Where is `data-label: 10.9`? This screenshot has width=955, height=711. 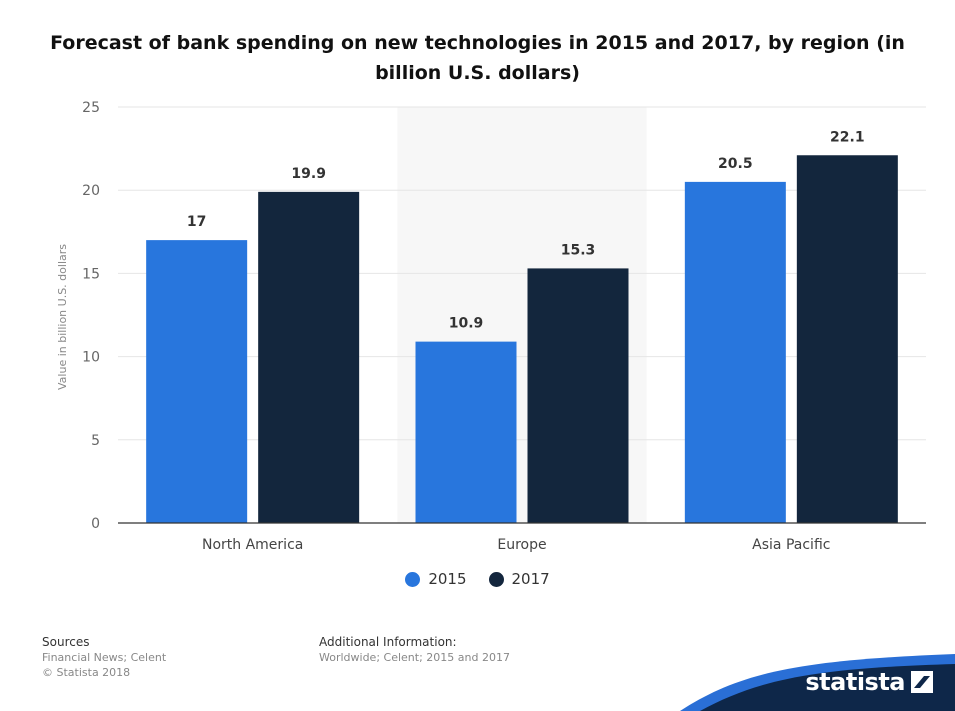
data-label: 10.9 is located at coordinates (466, 324).